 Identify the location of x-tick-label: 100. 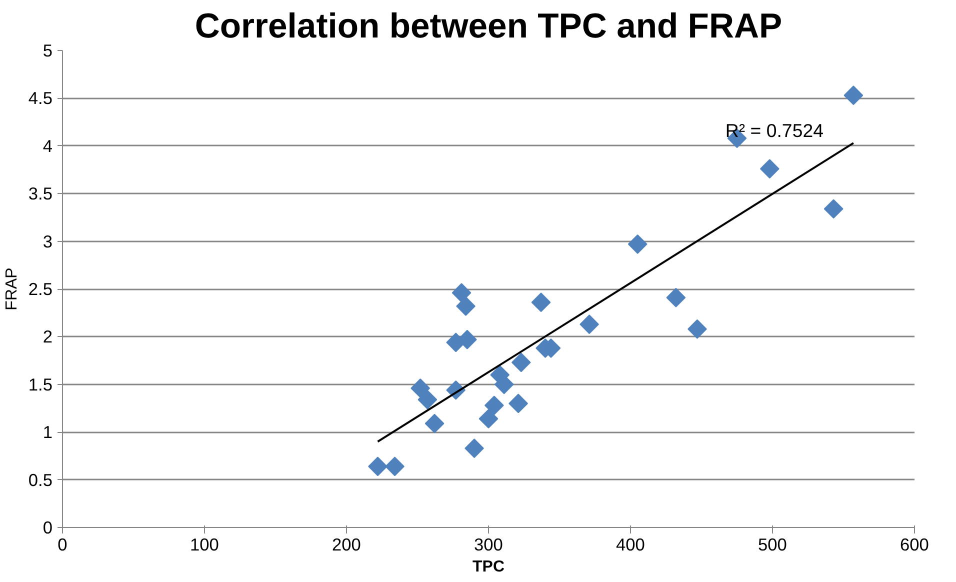
(204, 544).